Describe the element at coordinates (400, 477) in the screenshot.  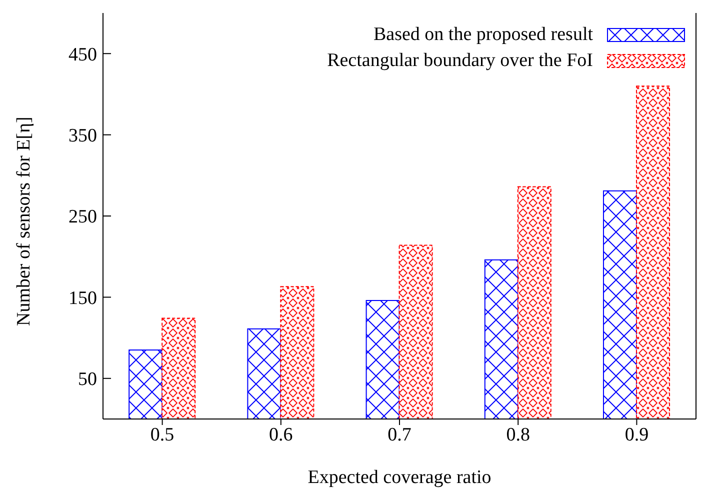
I see `x-axis-title: Expected coverage ratio` at that location.